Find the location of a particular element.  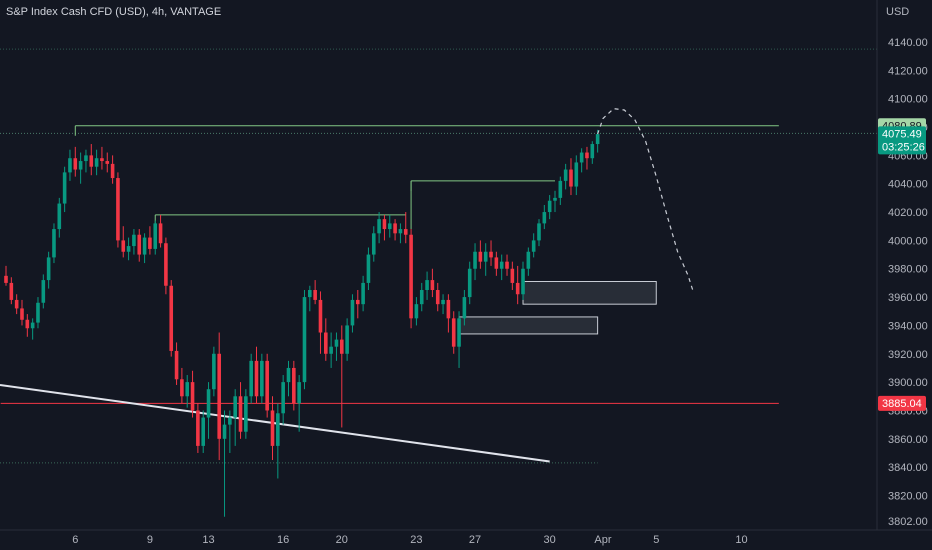

trendline is located at coordinates (275, 423).